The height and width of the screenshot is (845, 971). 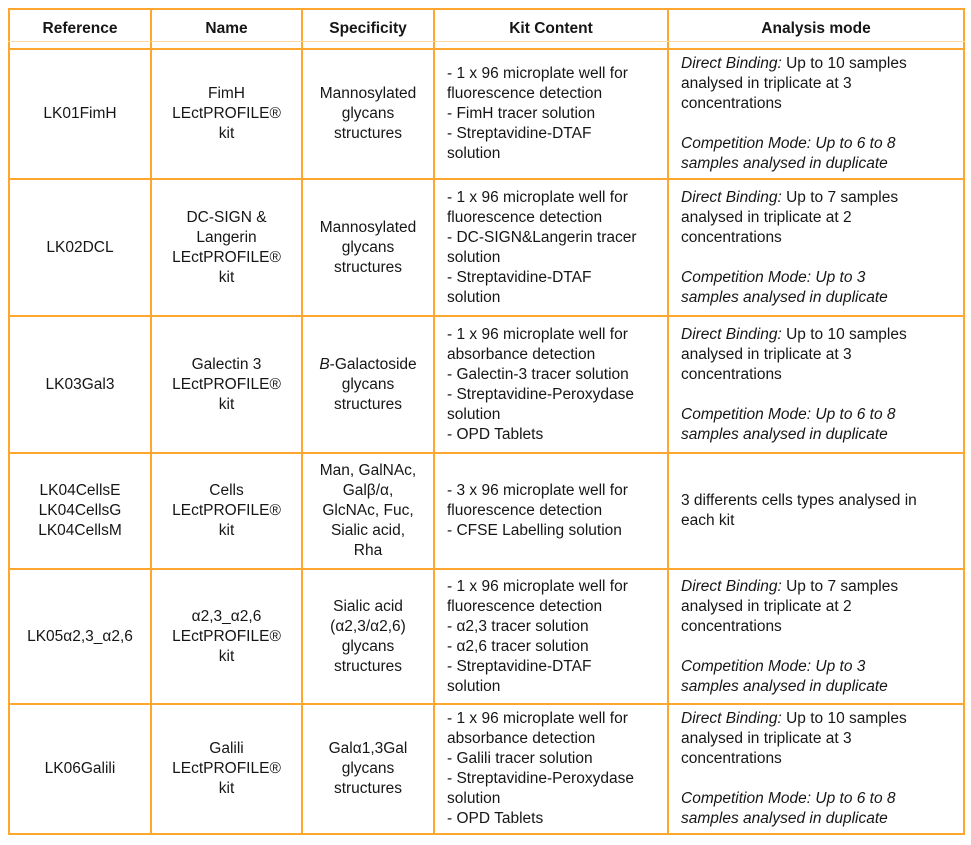 I want to click on cell-name: Cells LEctPROFILE® kit, so click(x=226, y=511).